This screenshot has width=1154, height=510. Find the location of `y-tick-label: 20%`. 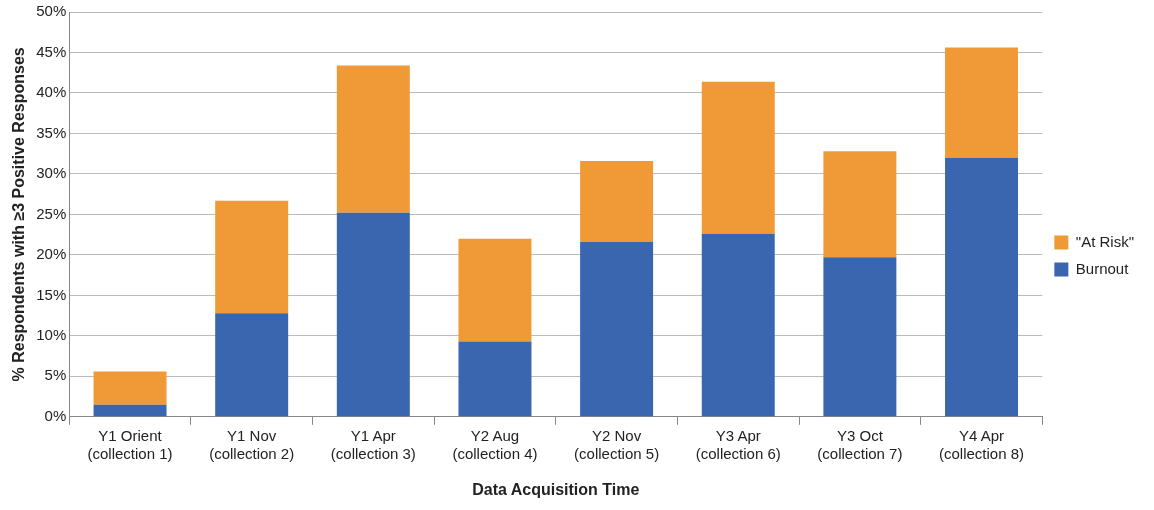

y-tick-label: 20% is located at coordinates (51, 254).